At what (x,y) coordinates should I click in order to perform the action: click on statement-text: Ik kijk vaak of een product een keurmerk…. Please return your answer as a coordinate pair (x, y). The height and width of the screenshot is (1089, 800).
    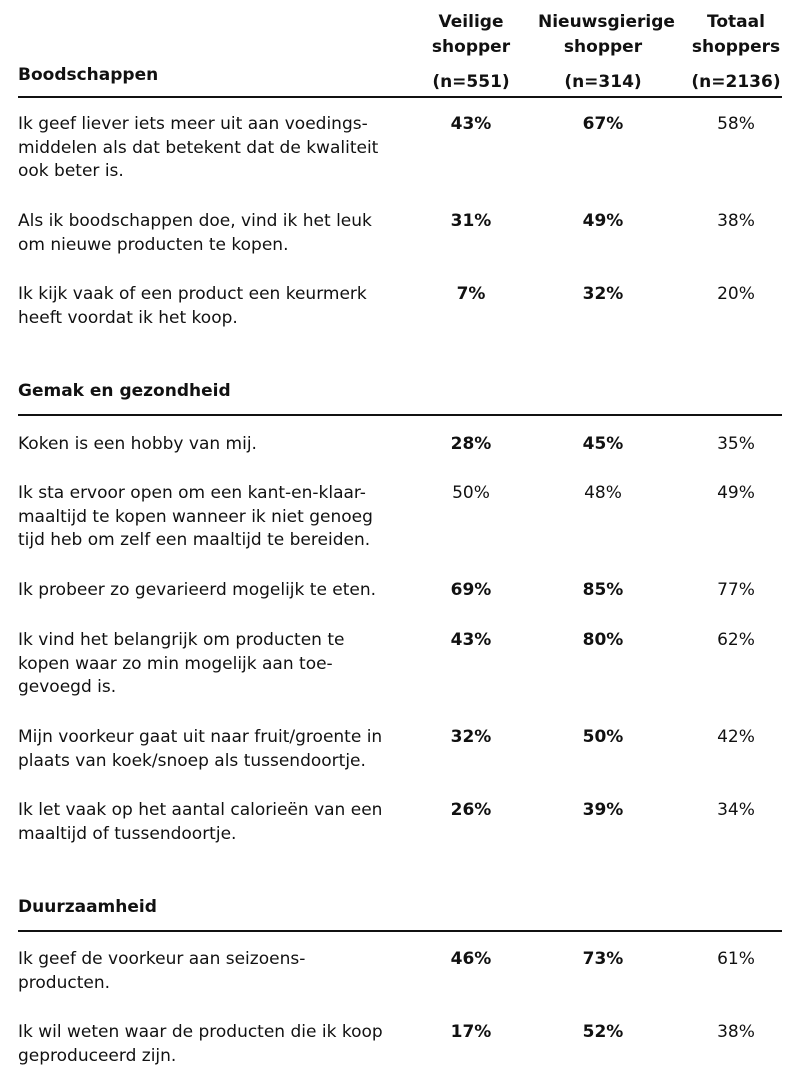
    Looking at the image, I should click on (208, 306).